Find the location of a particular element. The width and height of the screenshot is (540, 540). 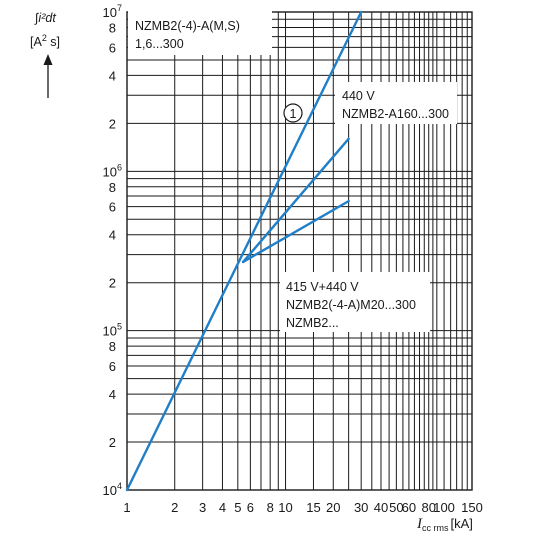

curve-marker-label: 1 is located at coordinates (293, 114).